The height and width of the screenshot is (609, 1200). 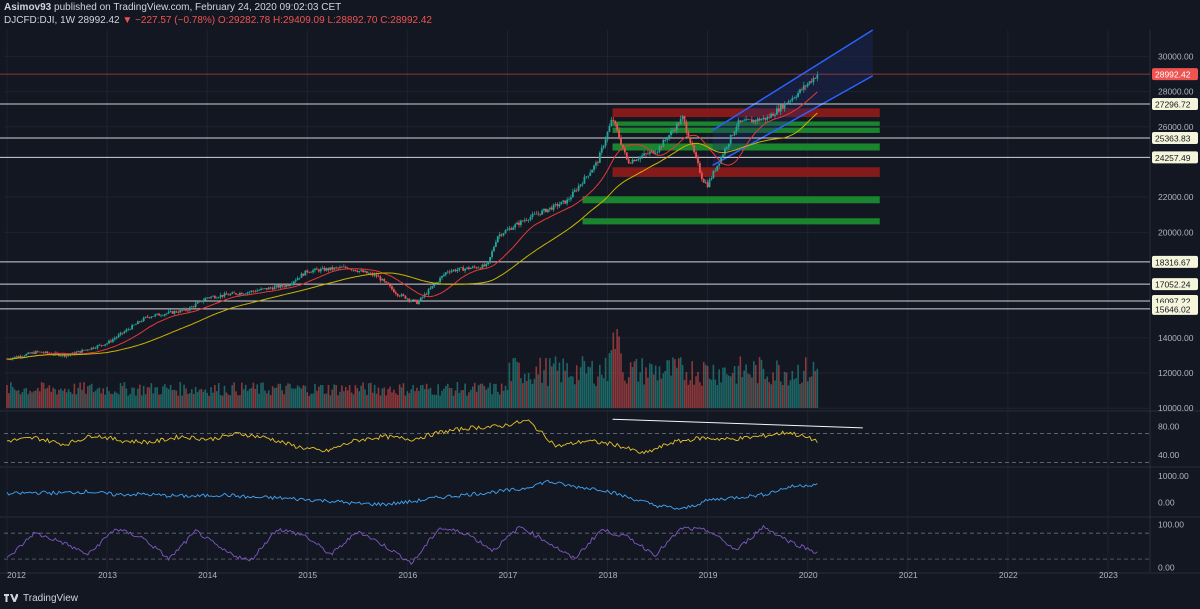 What do you see at coordinates (746, 130) in the screenshot?
I see `zone-green` at bounding box center [746, 130].